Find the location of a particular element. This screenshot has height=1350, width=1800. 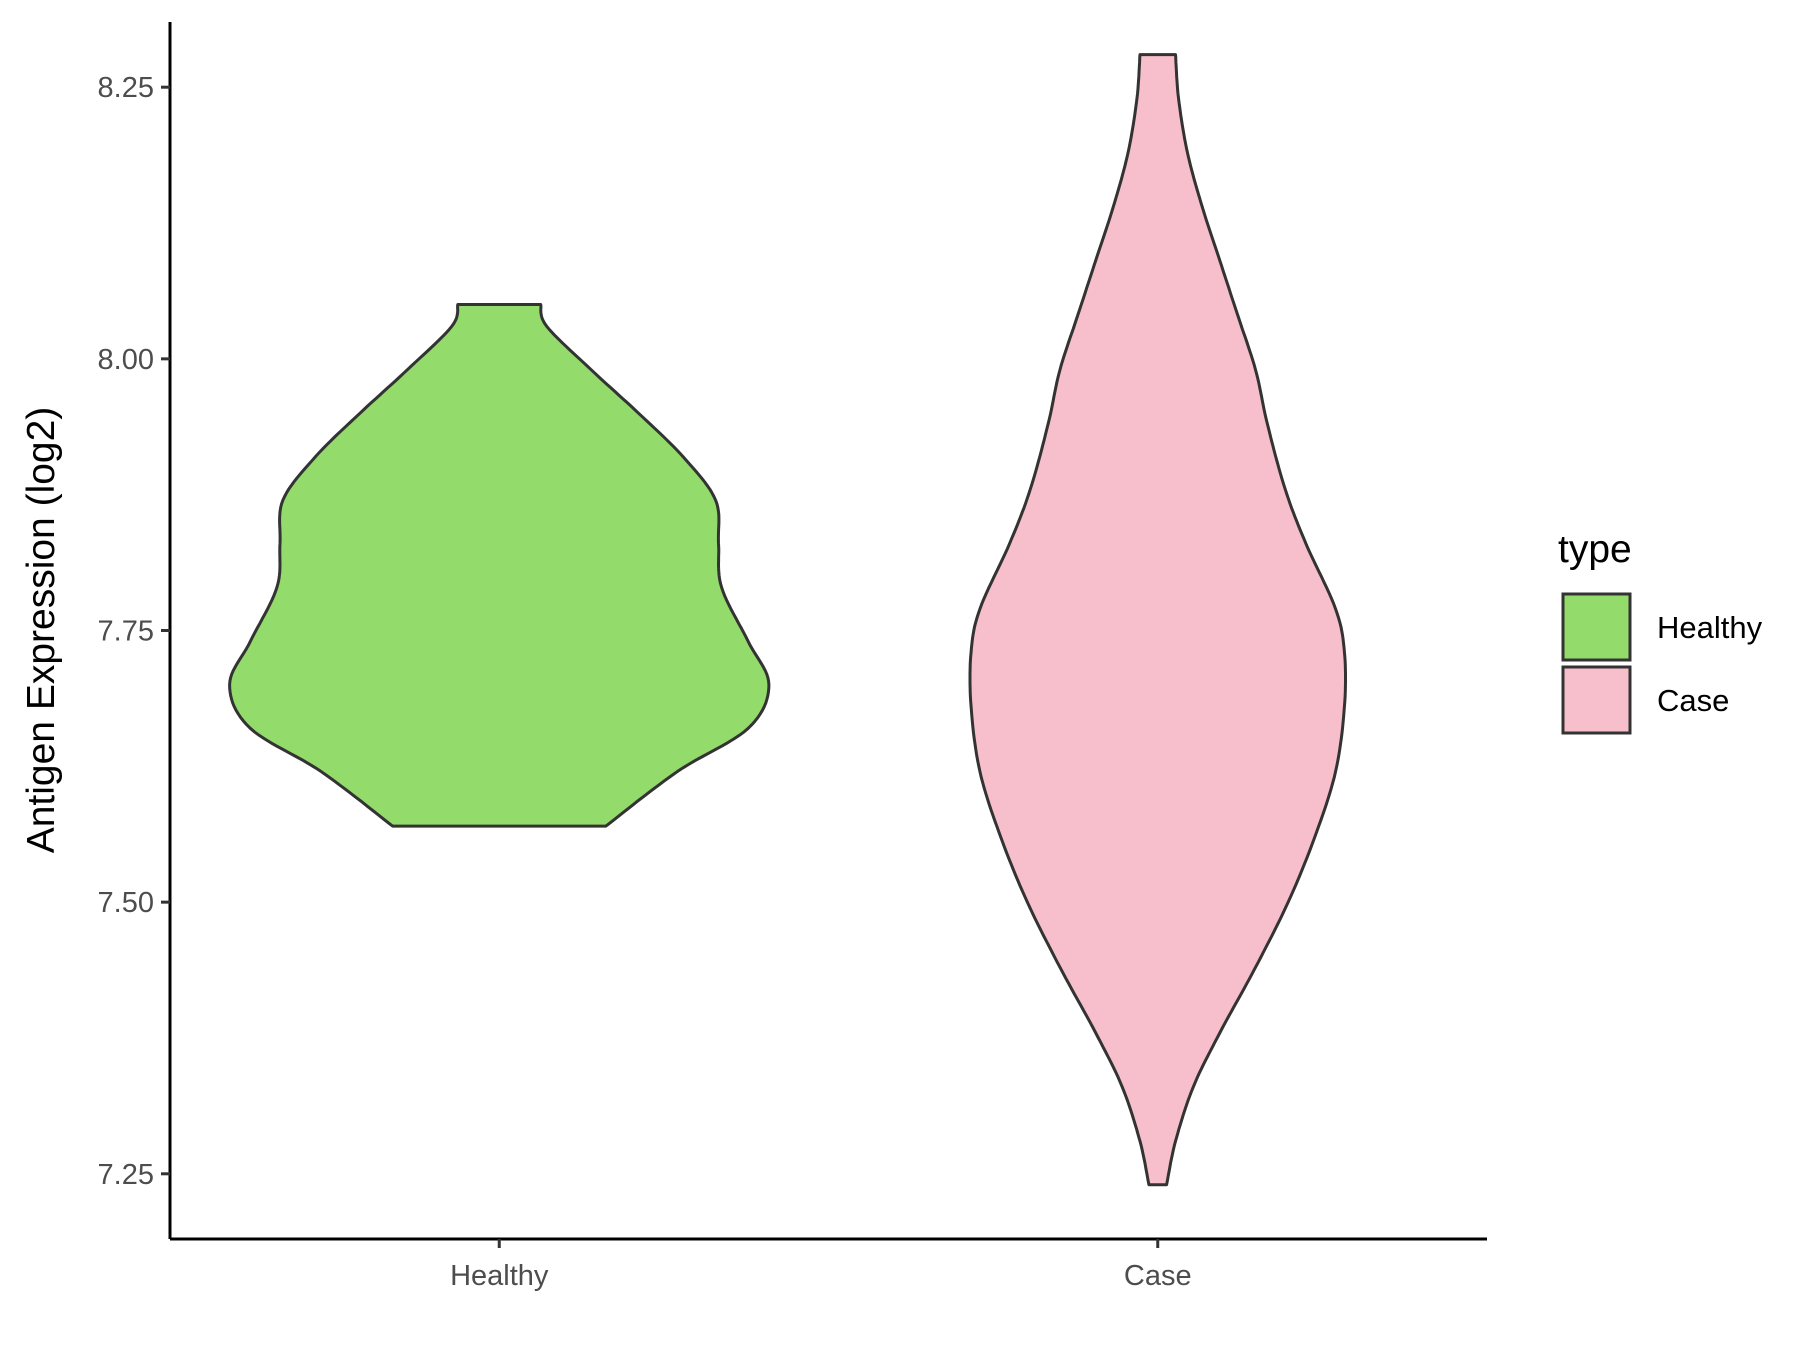

legend-items: Healthy Case is located at coordinates (1662, 663).